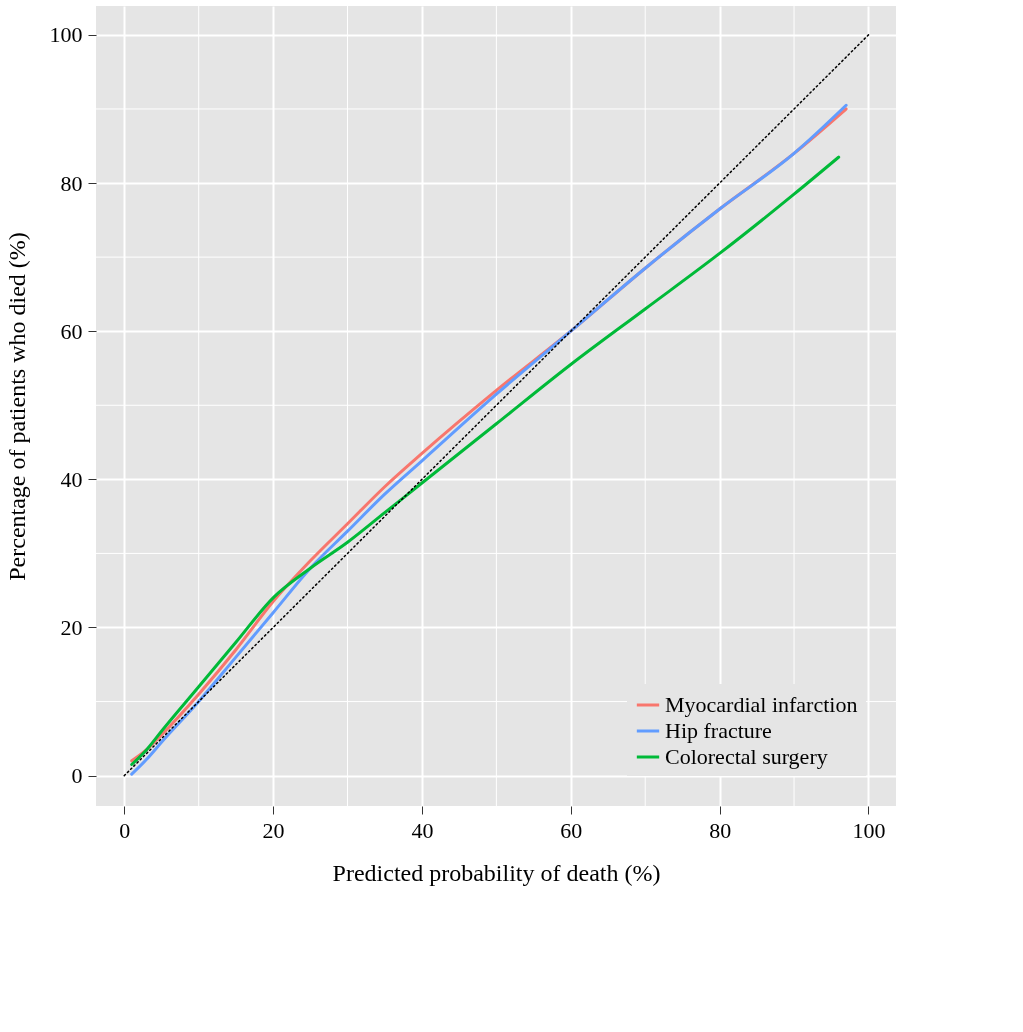  I want to click on y-tick-label: 80, so click(71, 183).